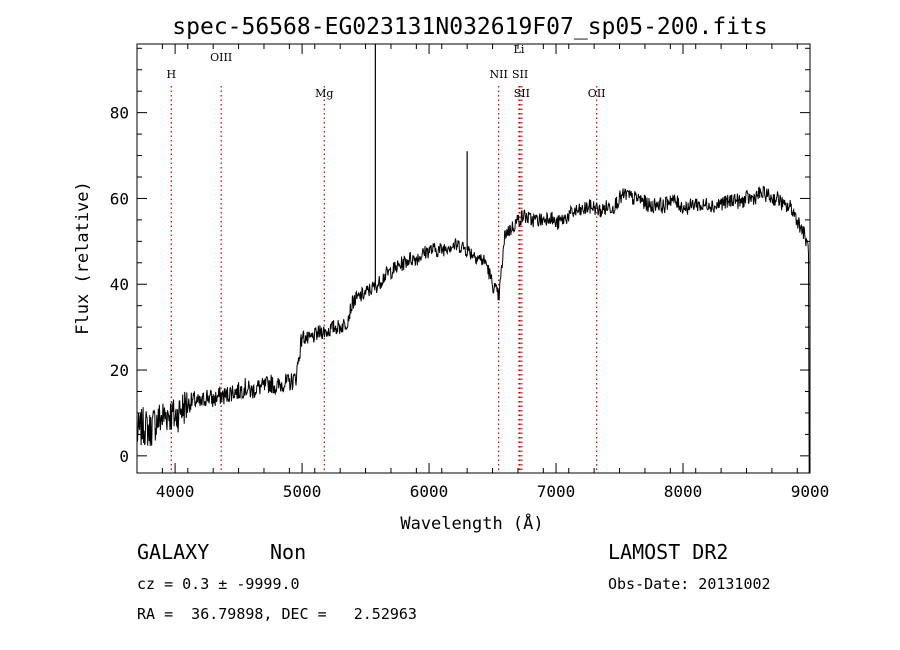 This screenshot has width=900, height=650. Describe the element at coordinates (556, 491) in the screenshot. I see `x-tick-label: 7000` at that location.